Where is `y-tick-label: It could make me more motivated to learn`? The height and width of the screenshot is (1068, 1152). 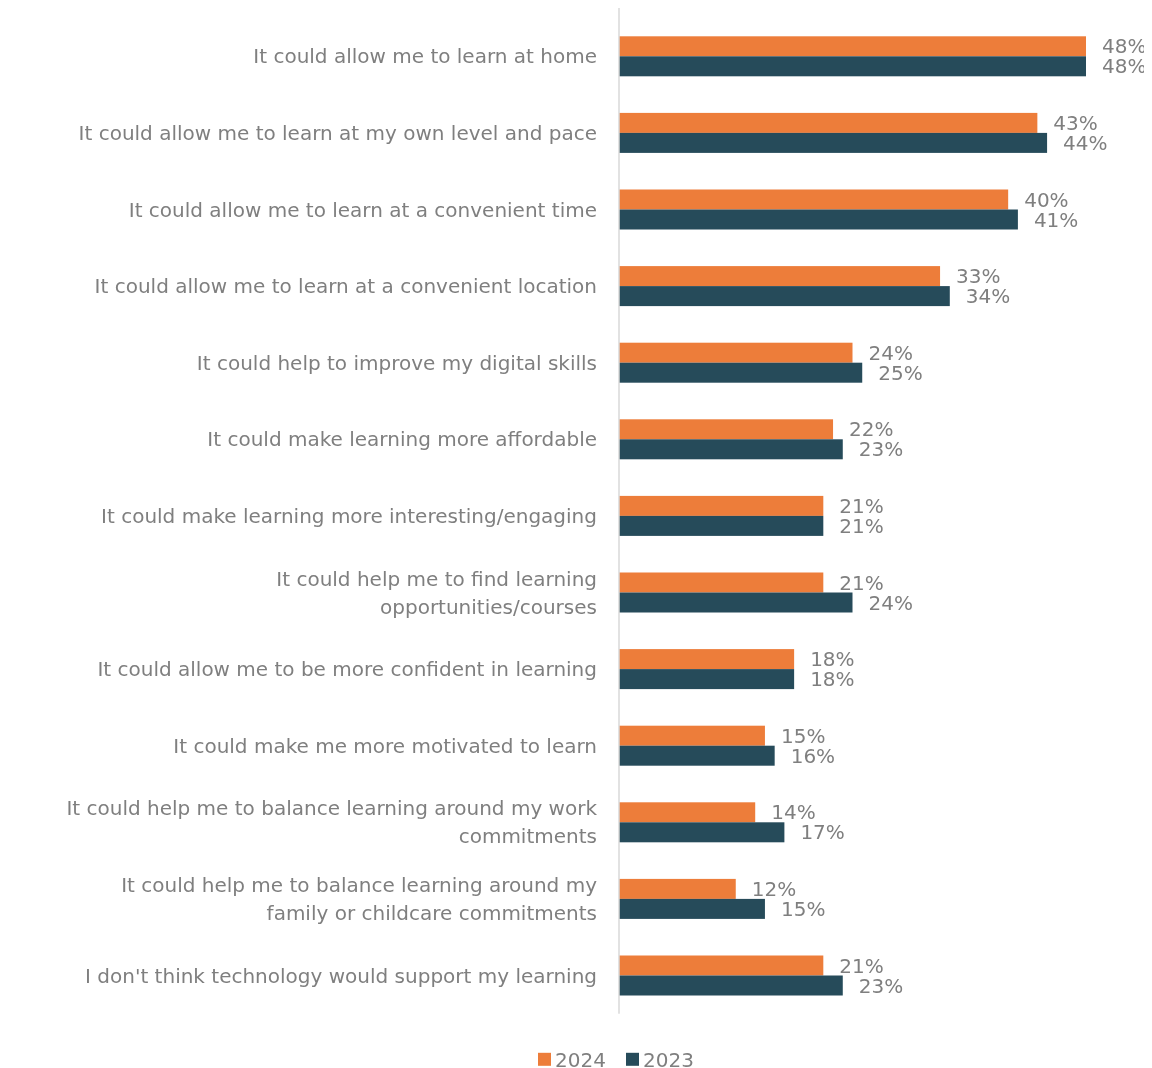 y-tick-label: It could make me more motivated to learn is located at coordinates (385, 745).